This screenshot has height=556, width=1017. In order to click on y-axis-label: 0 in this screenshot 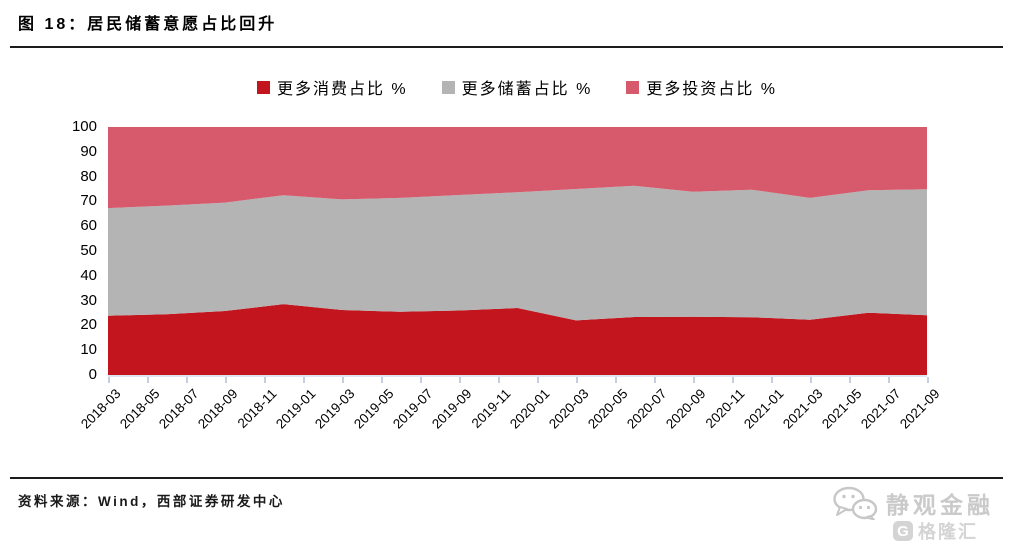, I will do `click(92, 374)`.